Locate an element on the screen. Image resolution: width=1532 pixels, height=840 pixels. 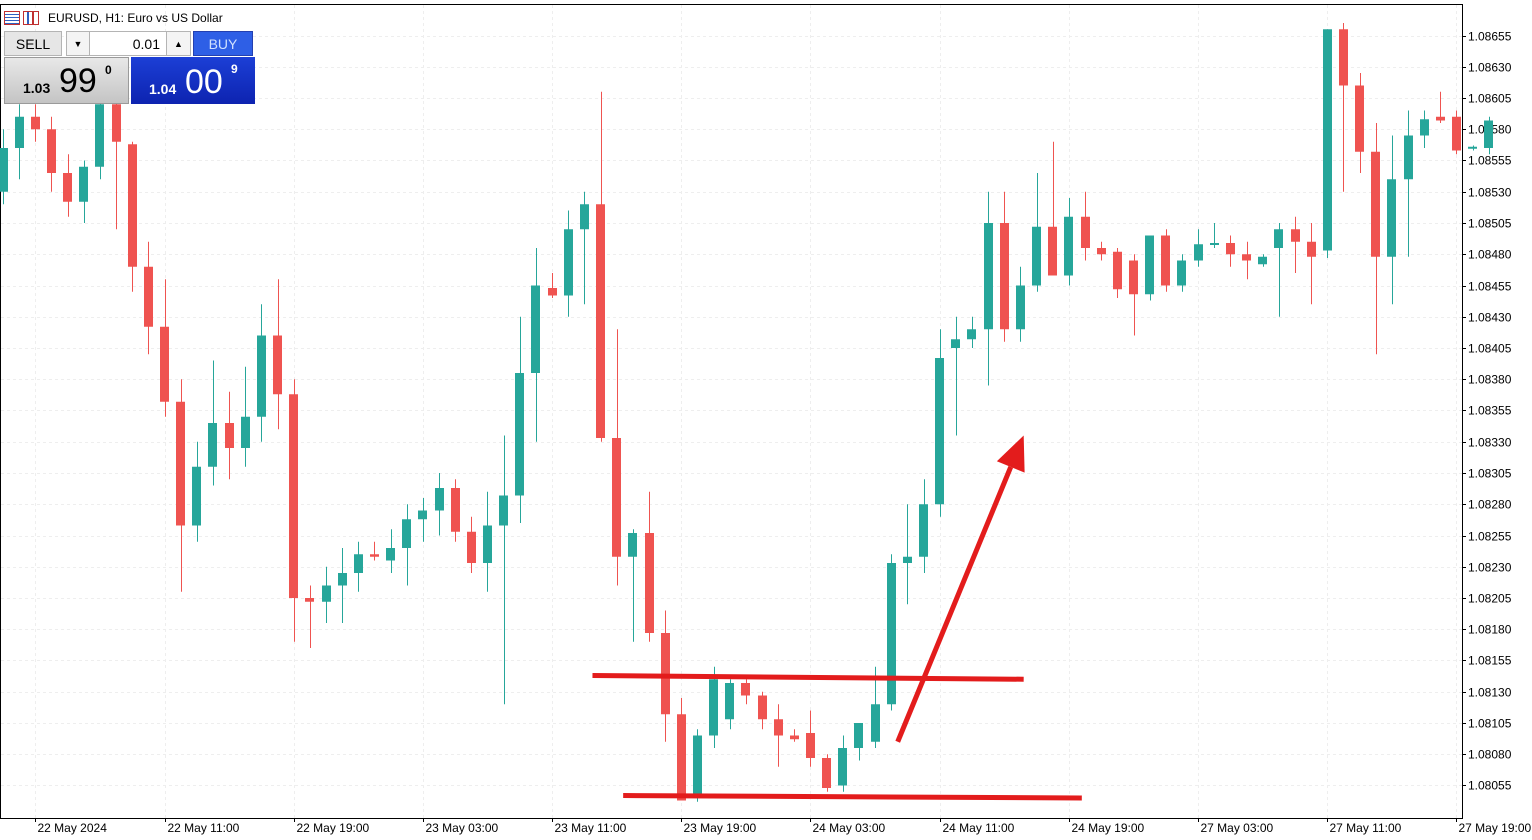
y-tick-label: 1.08205 is located at coordinates (1490, 599).